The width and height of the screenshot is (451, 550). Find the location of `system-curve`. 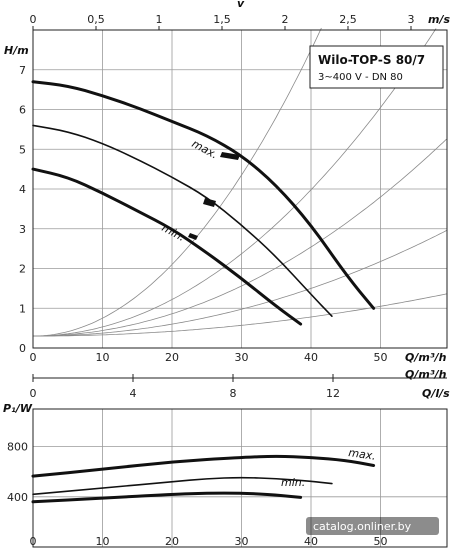

system-curve is located at coordinates (240, 315).